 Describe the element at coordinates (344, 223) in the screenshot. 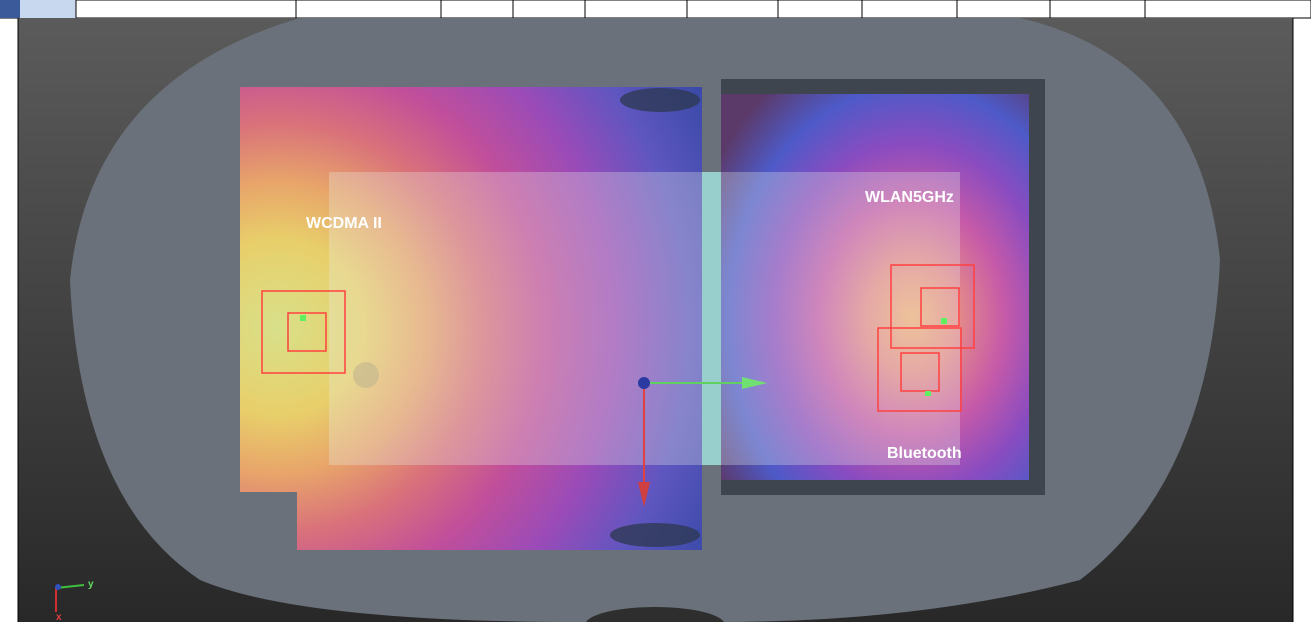

I see `annotation: WCDMA II` at that location.